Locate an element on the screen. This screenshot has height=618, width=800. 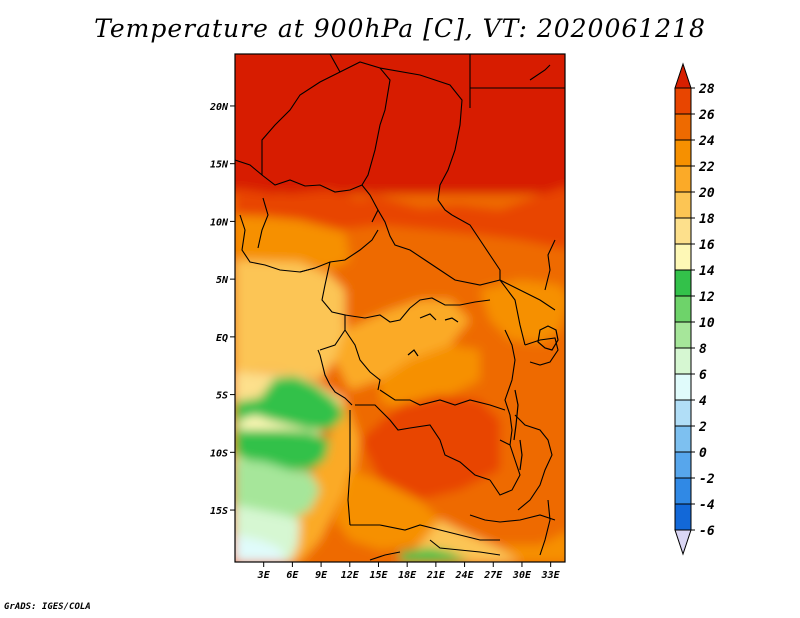
x-tick-label: 6E is located at coordinates (292, 575).